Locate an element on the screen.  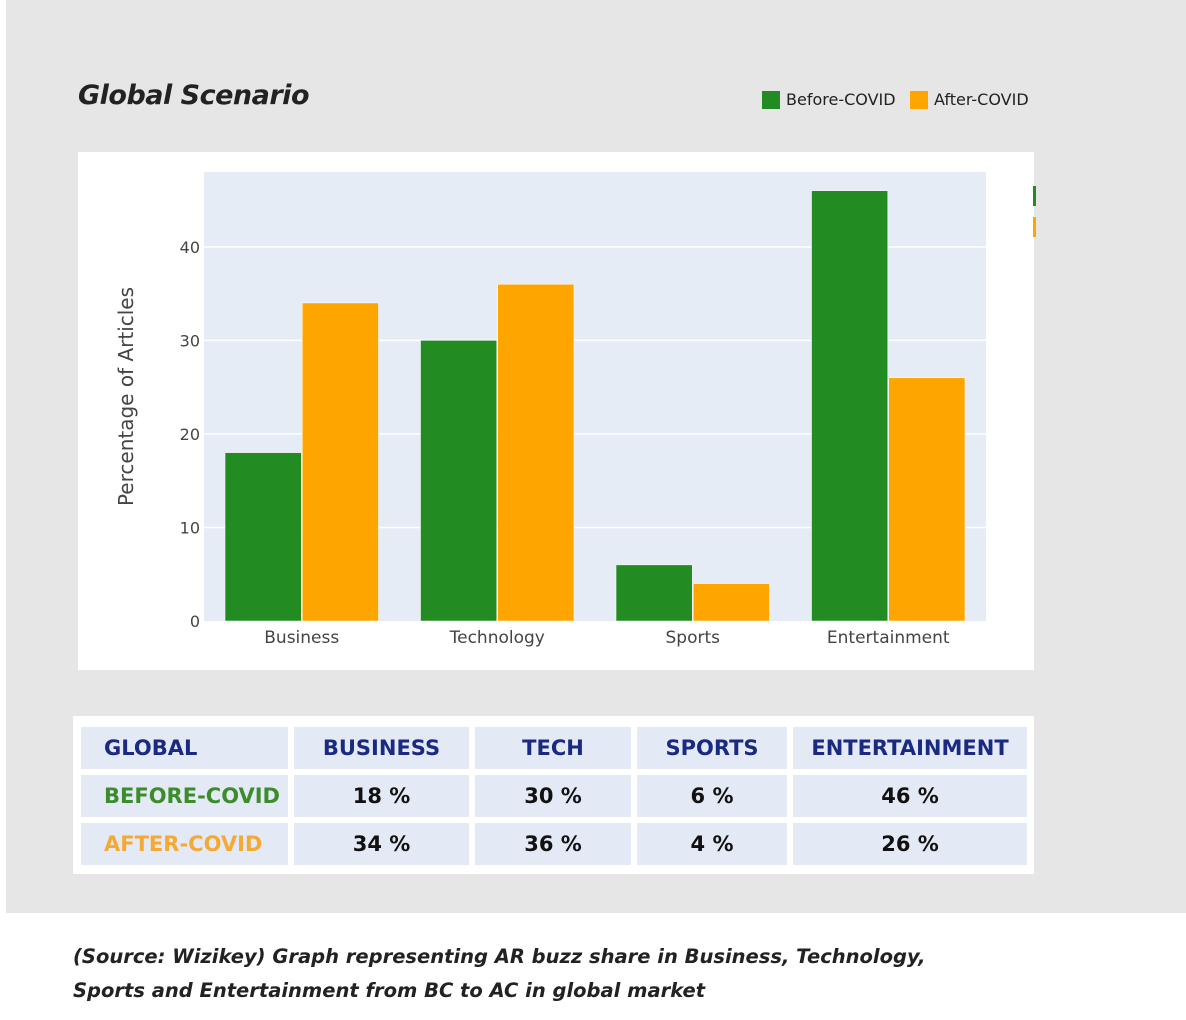
bar-after-technology is located at coordinates (536, 453).